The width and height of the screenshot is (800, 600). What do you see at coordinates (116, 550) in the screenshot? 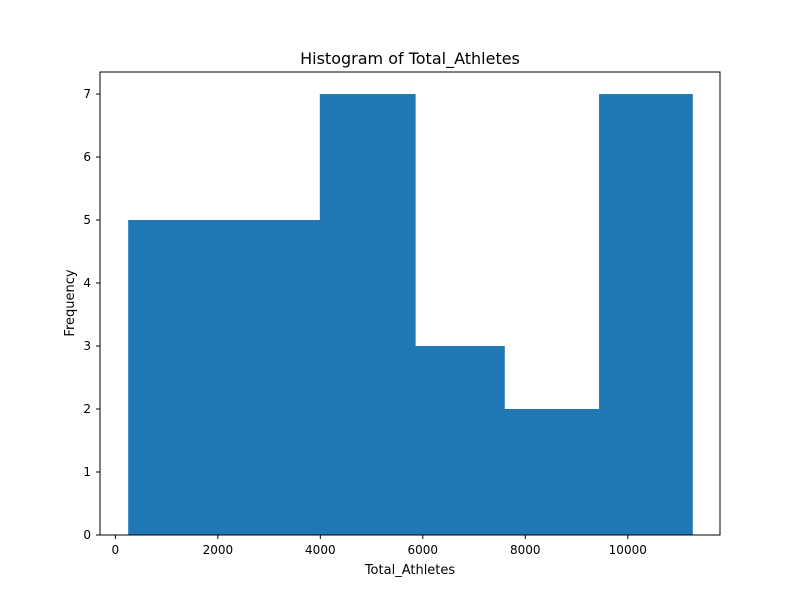
I see `x-tick-label: 0` at bounding box center [116, 550].